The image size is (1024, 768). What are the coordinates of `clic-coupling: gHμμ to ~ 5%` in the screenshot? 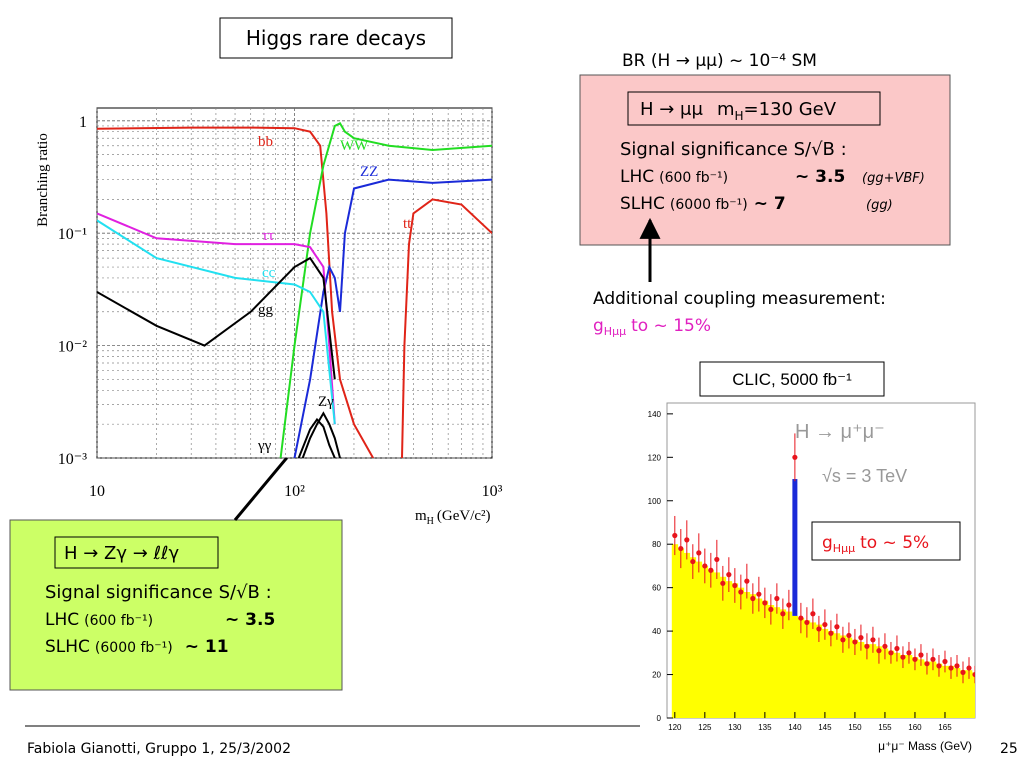 It's located at (875, 544).